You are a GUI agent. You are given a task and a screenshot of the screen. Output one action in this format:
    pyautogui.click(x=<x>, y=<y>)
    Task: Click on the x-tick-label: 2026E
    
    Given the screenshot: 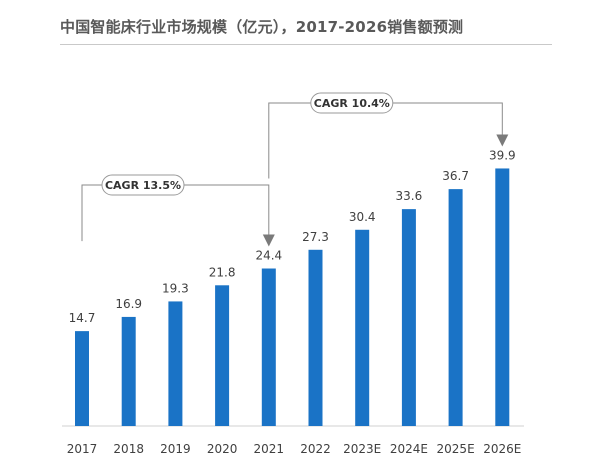 What is the action you would take?
    pyautogui.click(x=502, y=449)
    